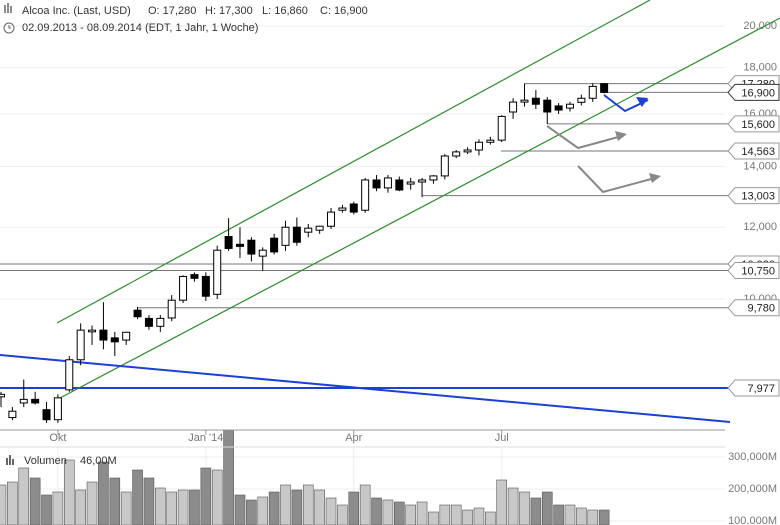  I want to click on x-tick-label: Jul, so click(502, 438).